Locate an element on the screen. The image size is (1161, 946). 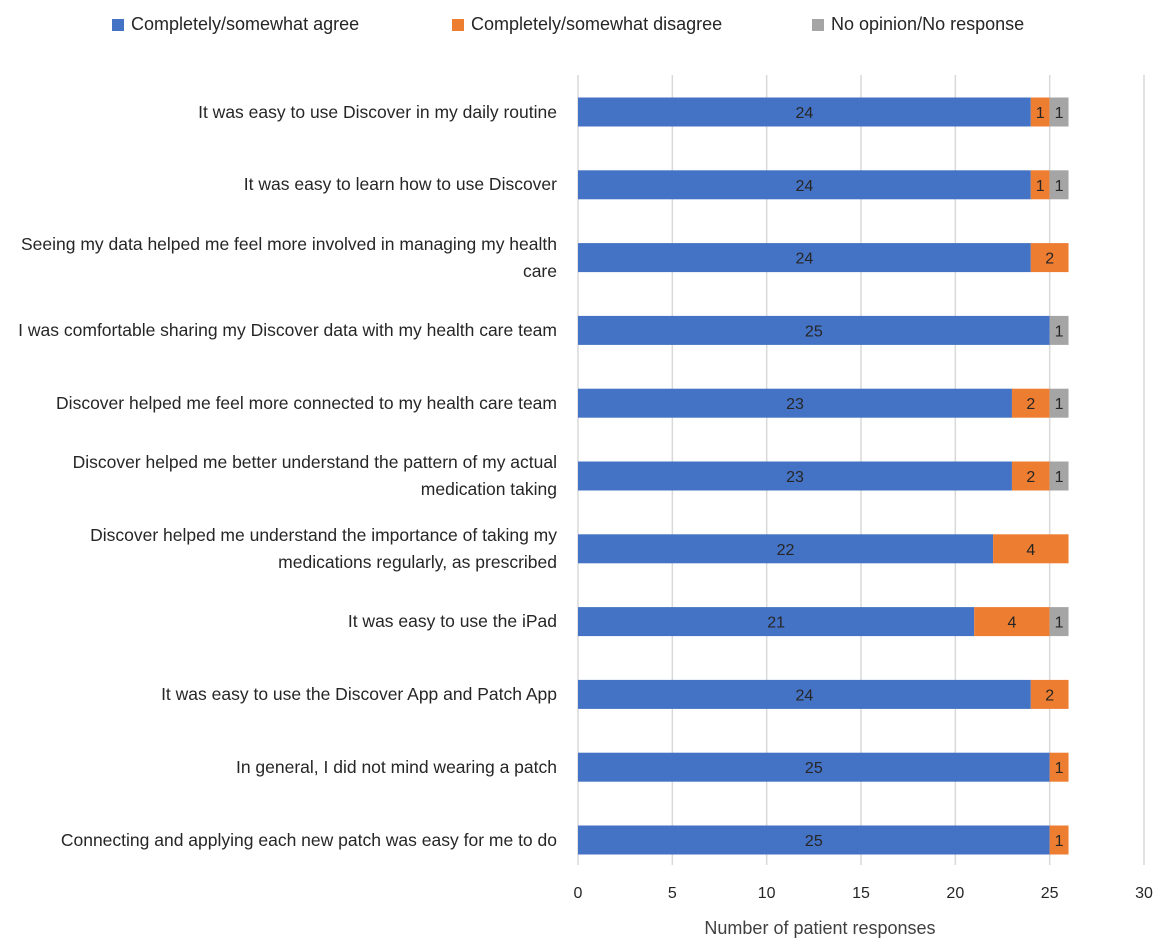
legend-swatch-agree is located at coordinates (118, 24).